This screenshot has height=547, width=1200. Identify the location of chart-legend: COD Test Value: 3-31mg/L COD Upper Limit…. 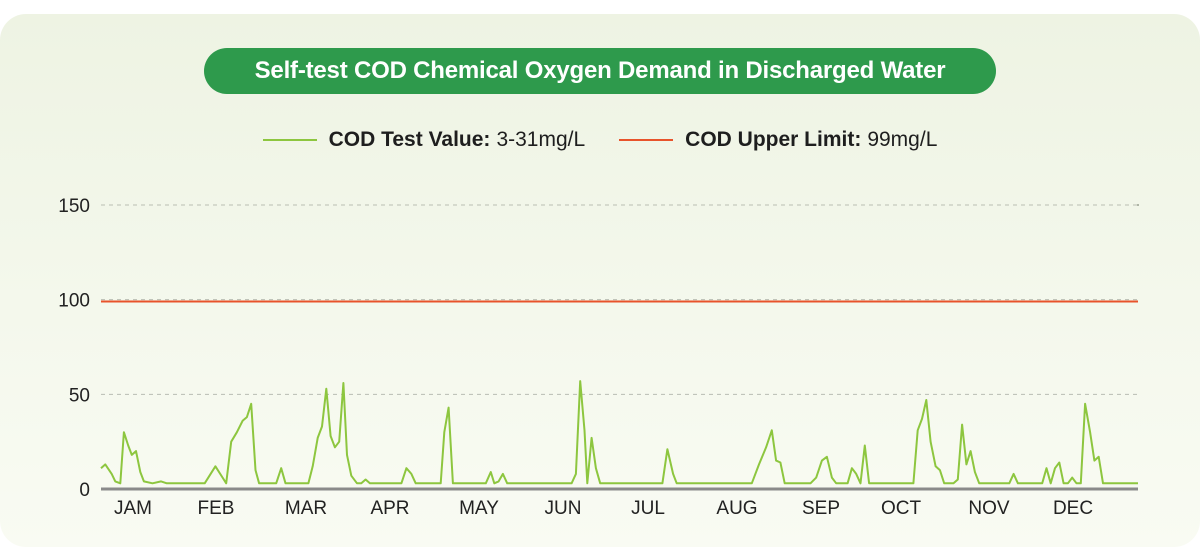
(600, 140).